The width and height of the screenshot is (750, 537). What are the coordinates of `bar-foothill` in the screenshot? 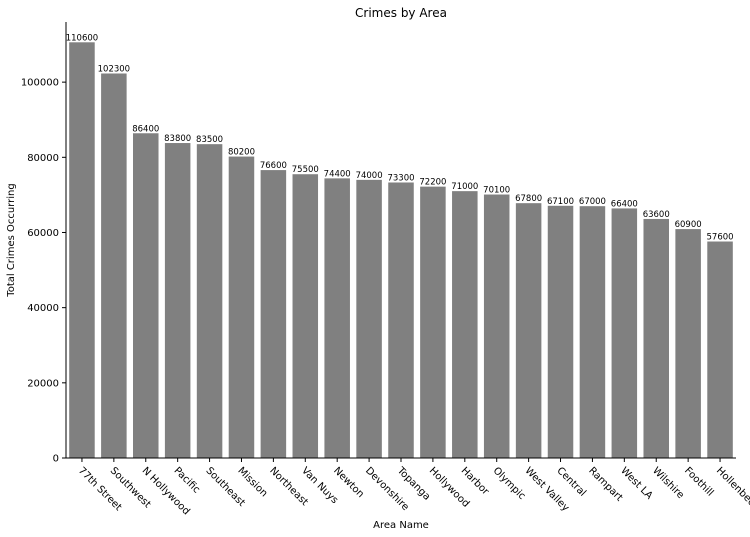 It's located at (688, 343).